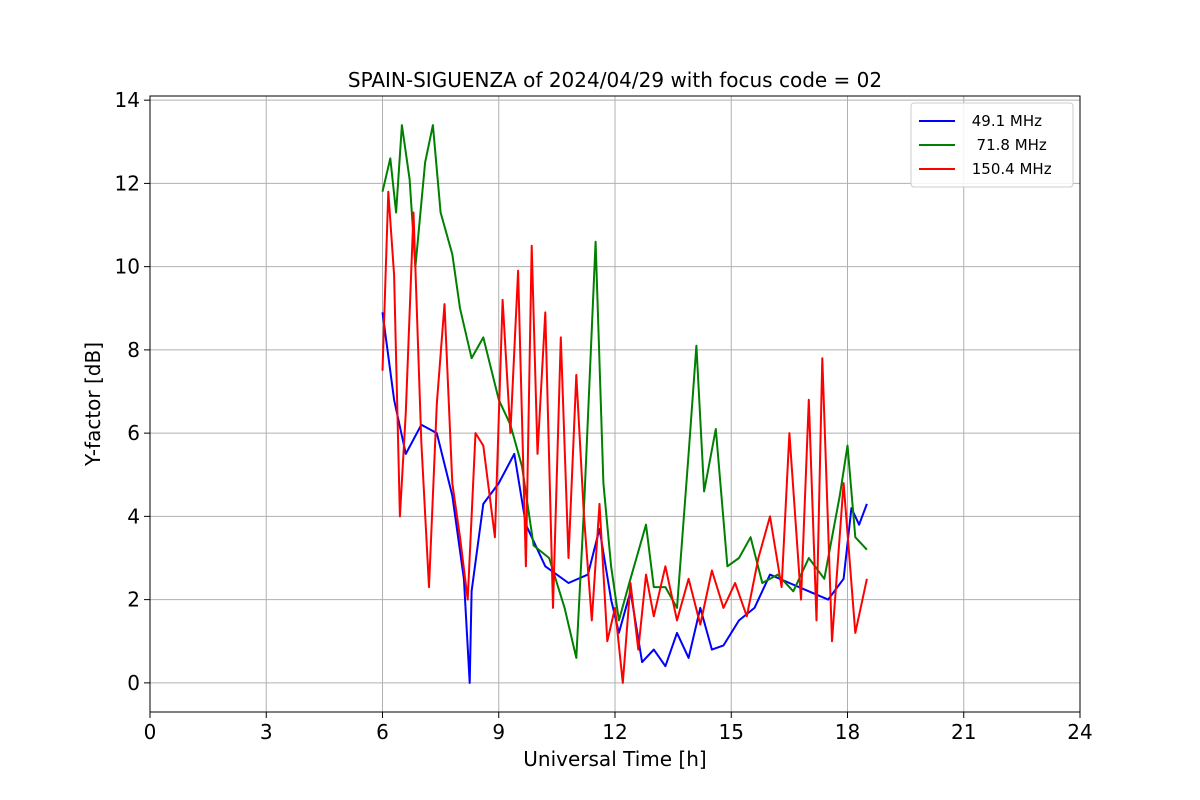 This screenshot has width=1200, height=800. Describe the element at coordinates (1004, 121) in the screenshot. I see `legend-label: 49.1 MHz` at that location.